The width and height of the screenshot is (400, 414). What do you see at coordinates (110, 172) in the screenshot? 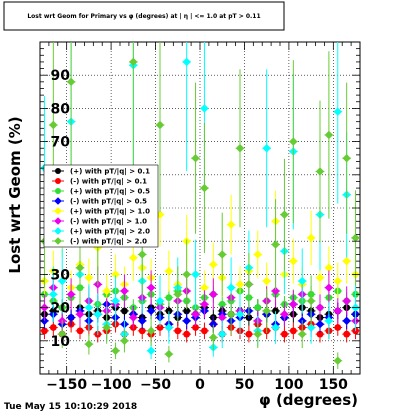
I see `legend-label: (+) with pT/|q| > 0.1` at bounding box center [110, 172].